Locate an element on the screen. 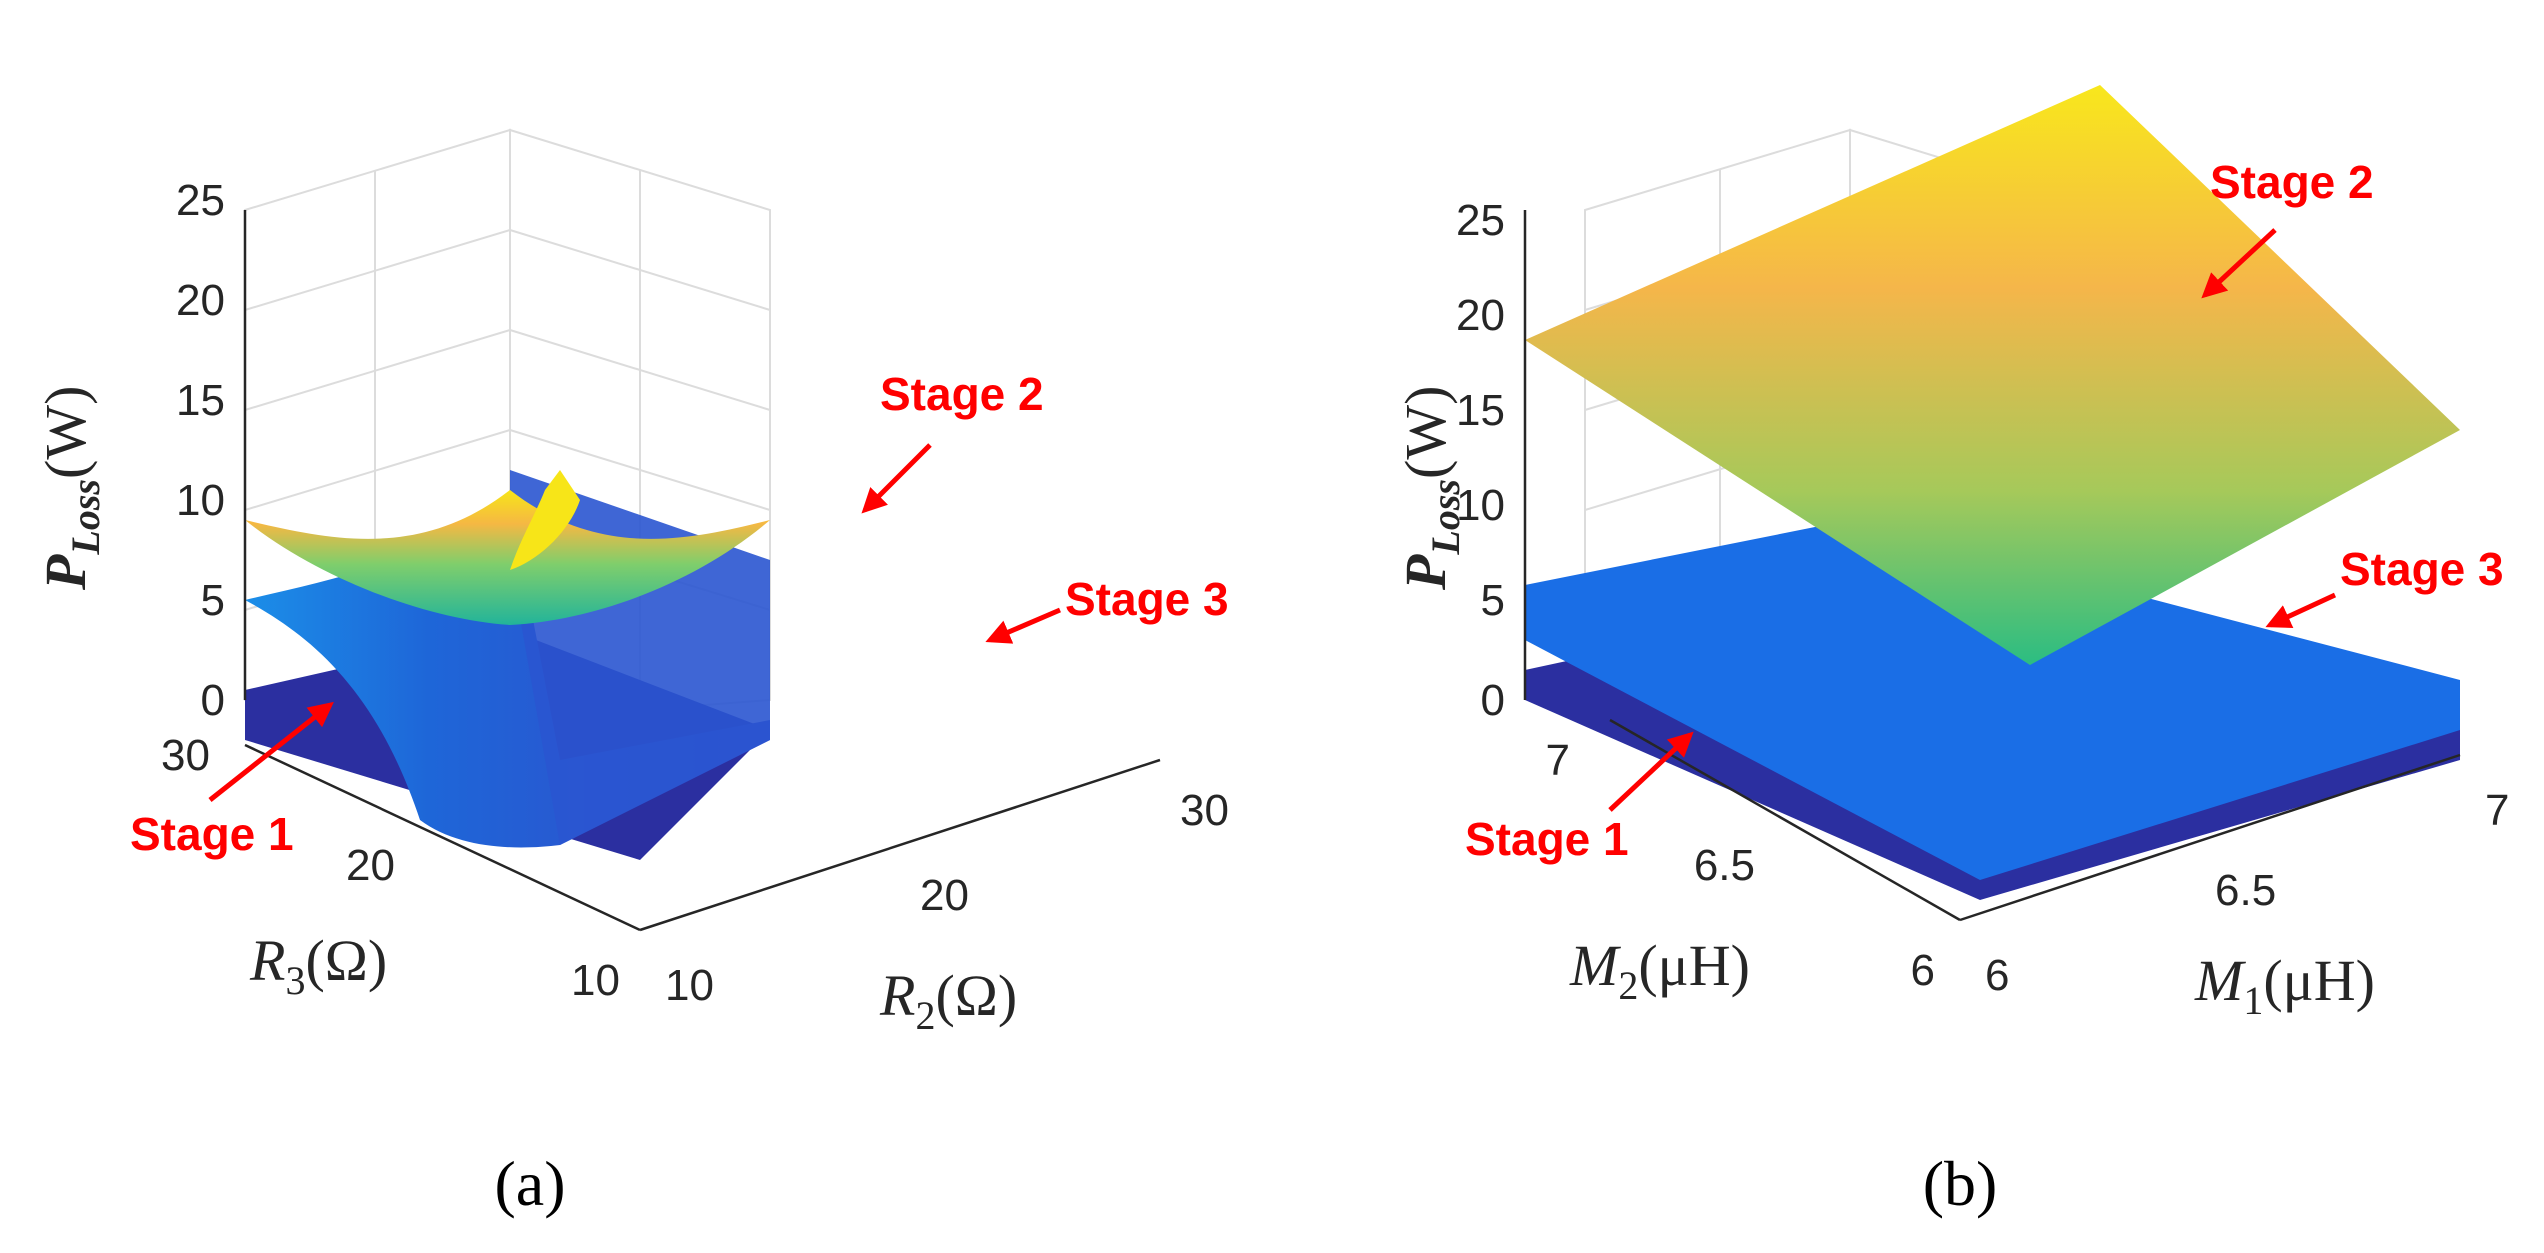 The width and height of the screenshot is (2544, 1253). y-tick: 6 is located at coordinates (1923, 970).